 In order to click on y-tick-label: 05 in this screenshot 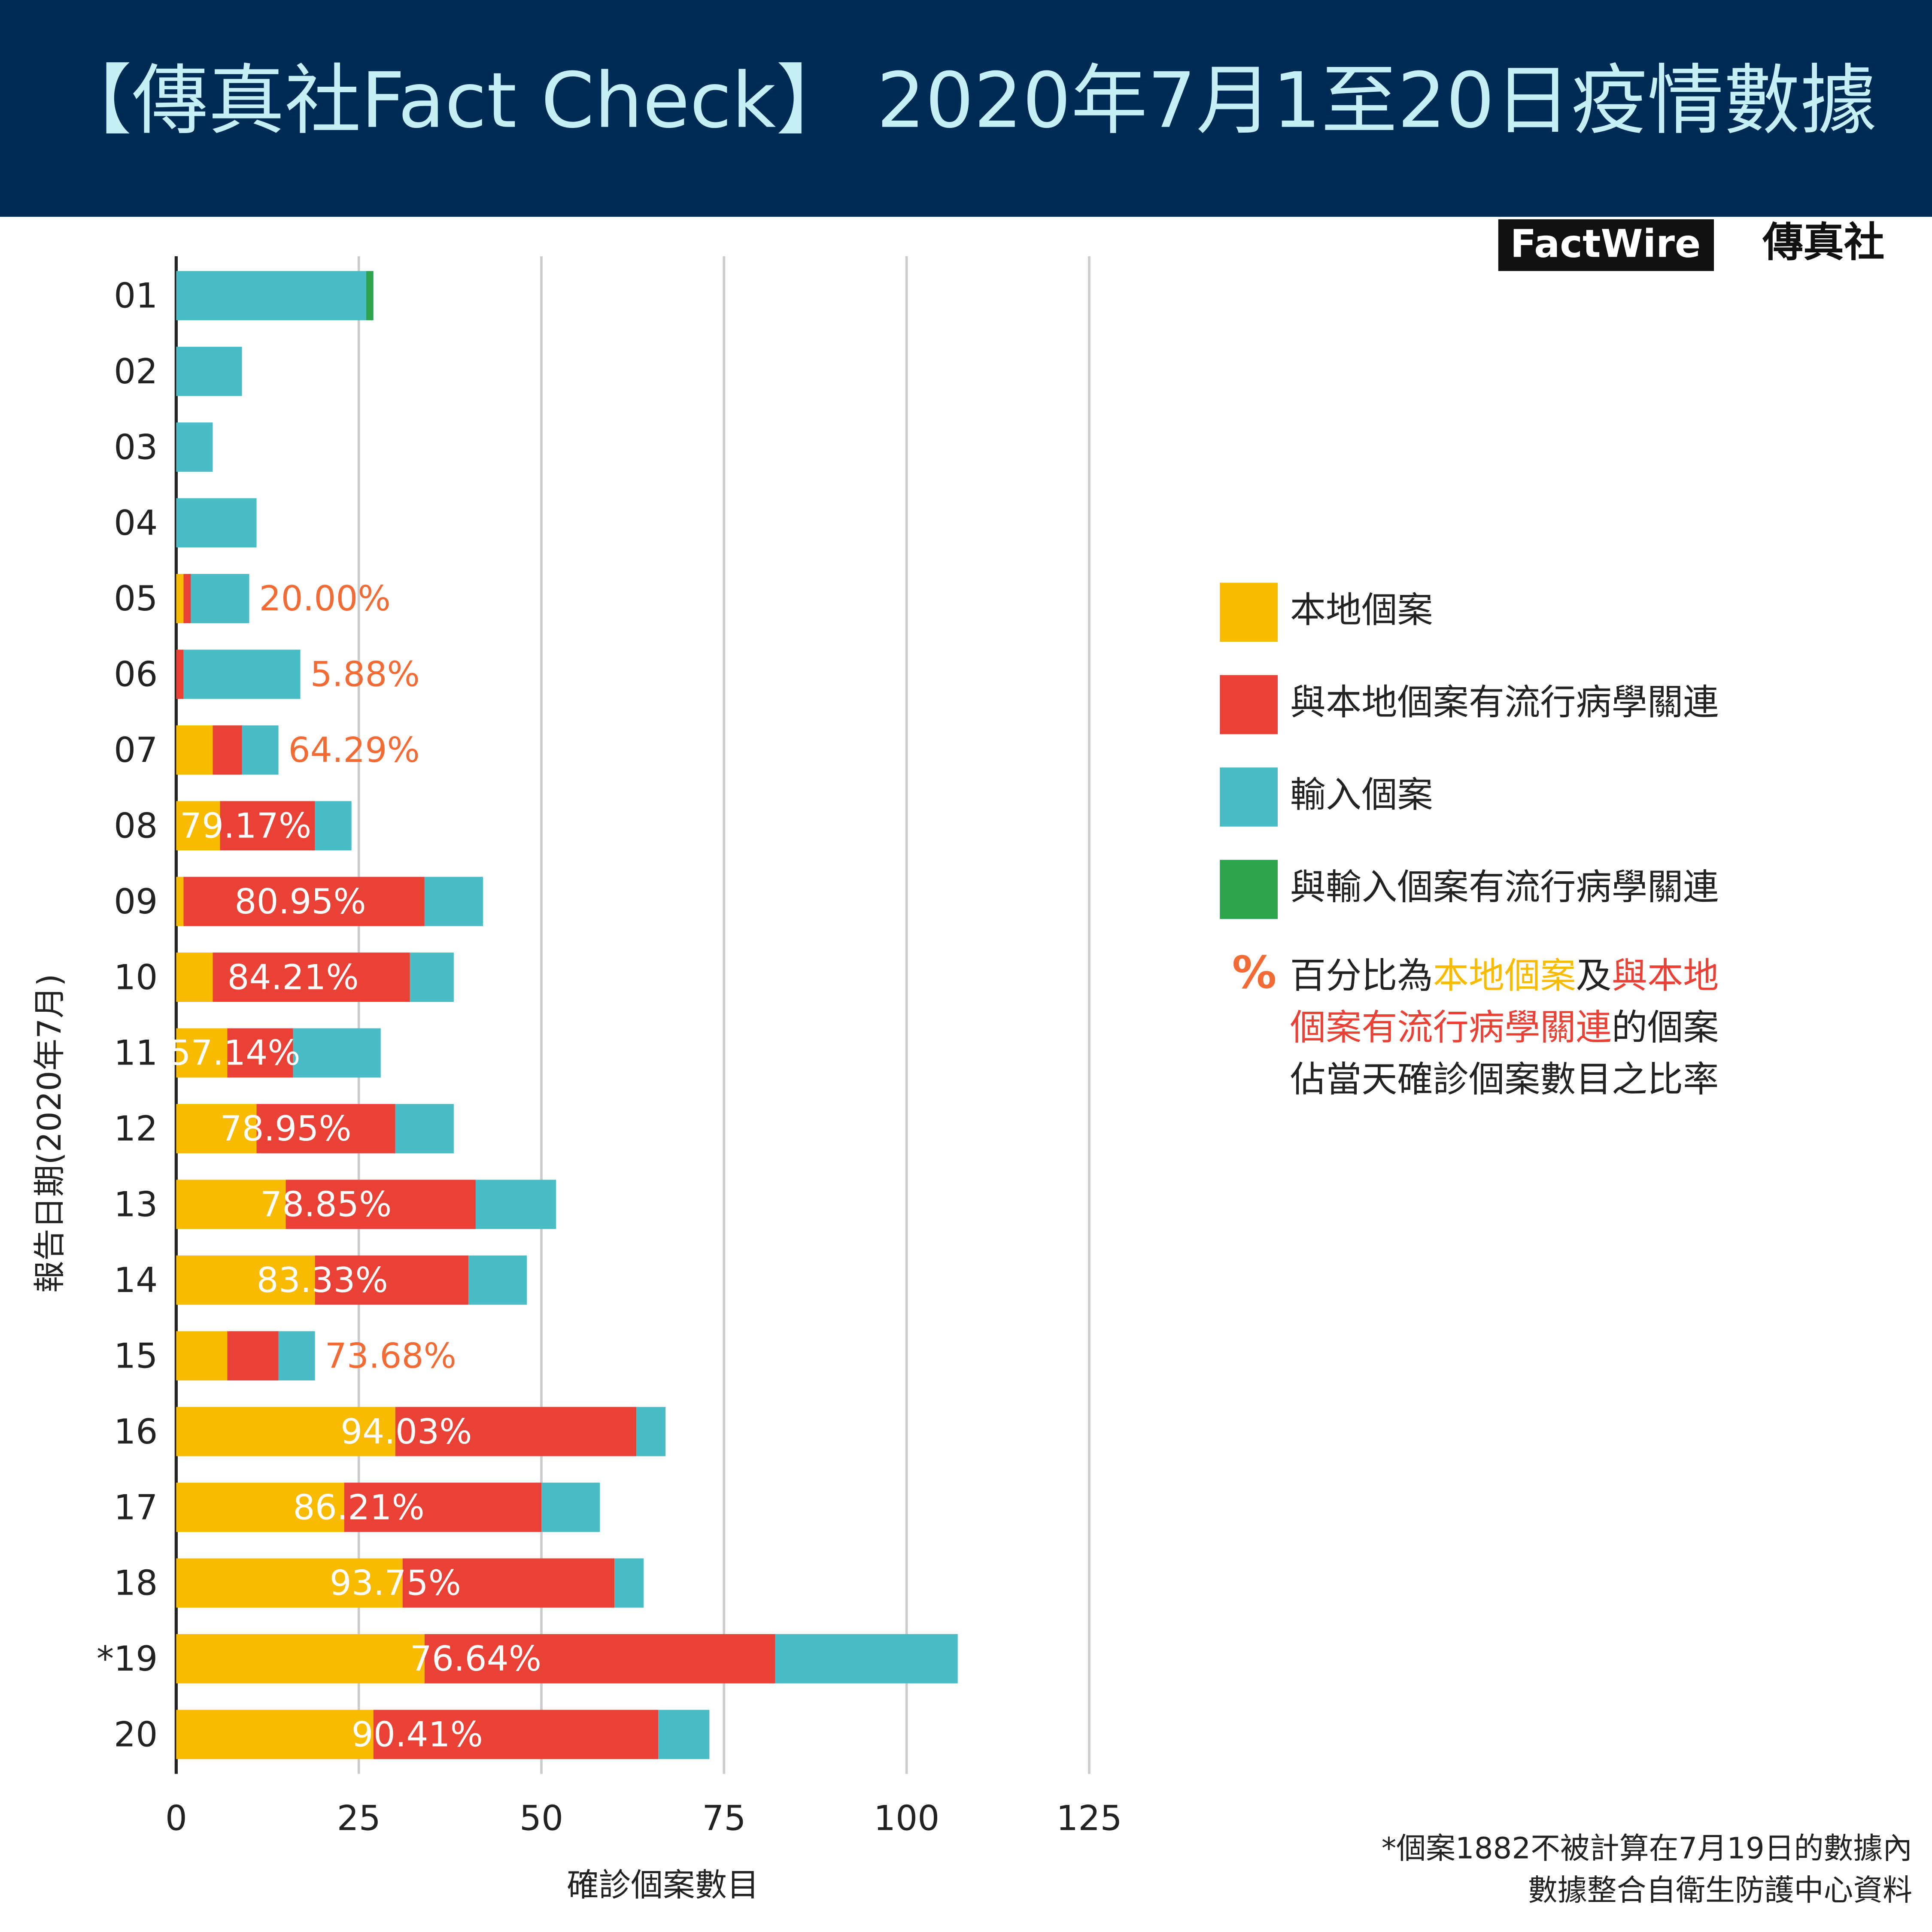, I will do `click(136, 598)`.